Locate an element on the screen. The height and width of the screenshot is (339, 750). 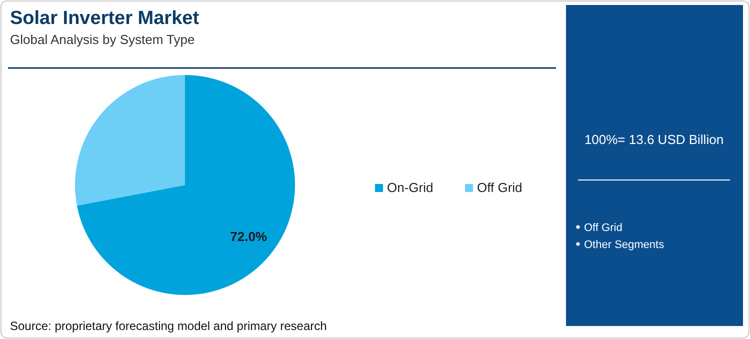
text: Off Grid is located at coordinates (603, 228).